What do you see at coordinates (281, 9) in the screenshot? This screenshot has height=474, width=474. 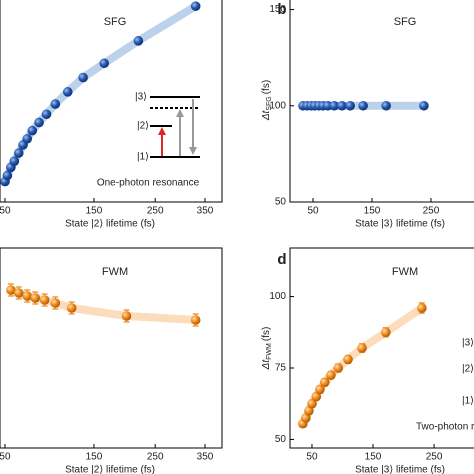 I see `panel-label: b` at bounding box center [281, 9].